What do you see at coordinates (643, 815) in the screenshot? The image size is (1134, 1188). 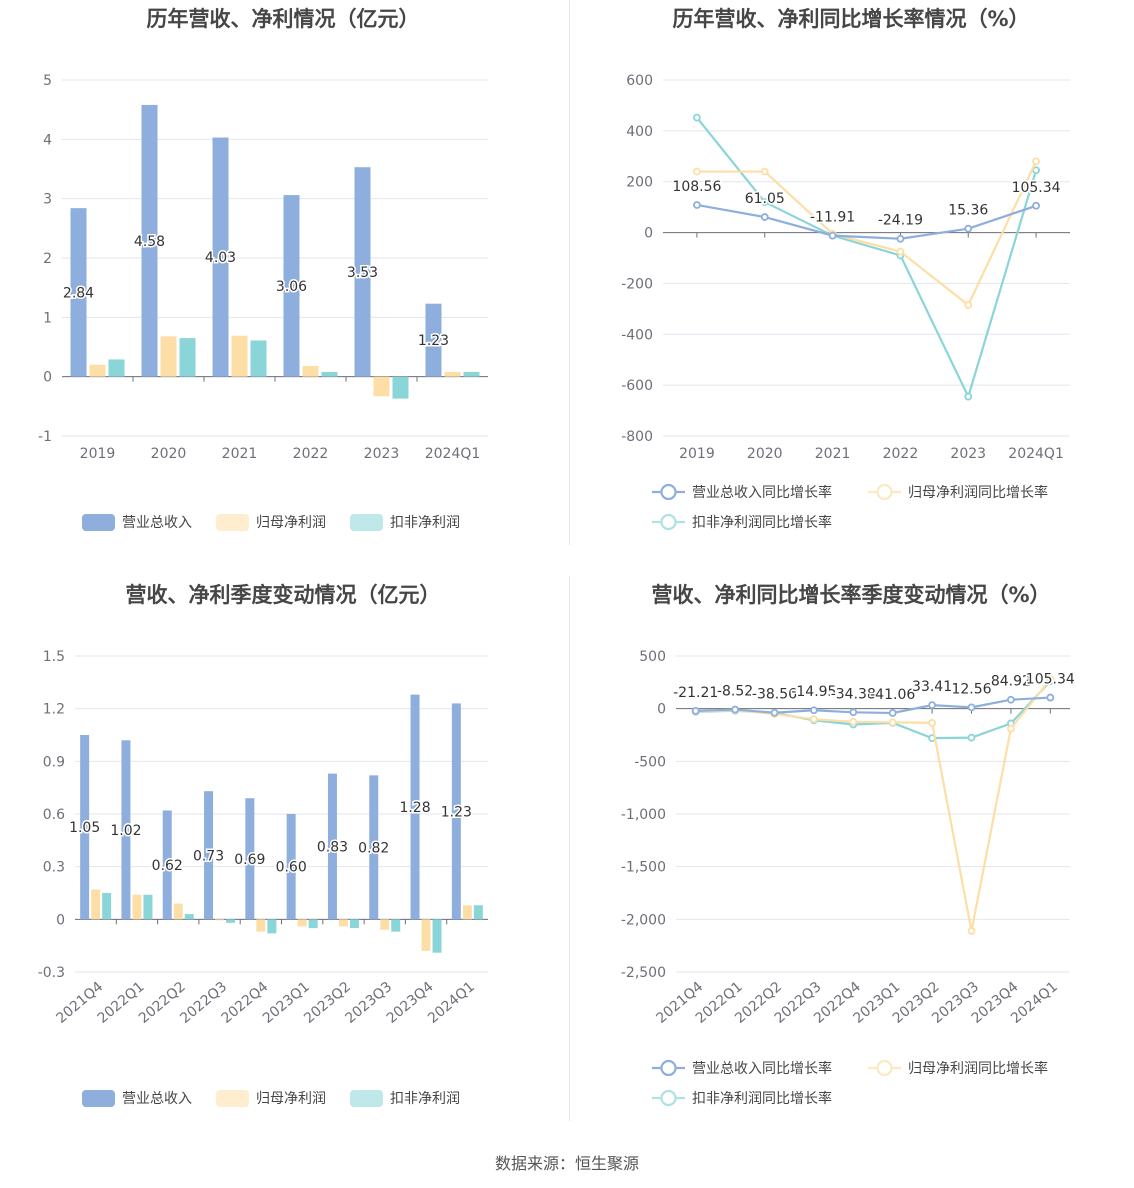 I see `y-tick-label: -1,000` at bounding box center [643, 815].